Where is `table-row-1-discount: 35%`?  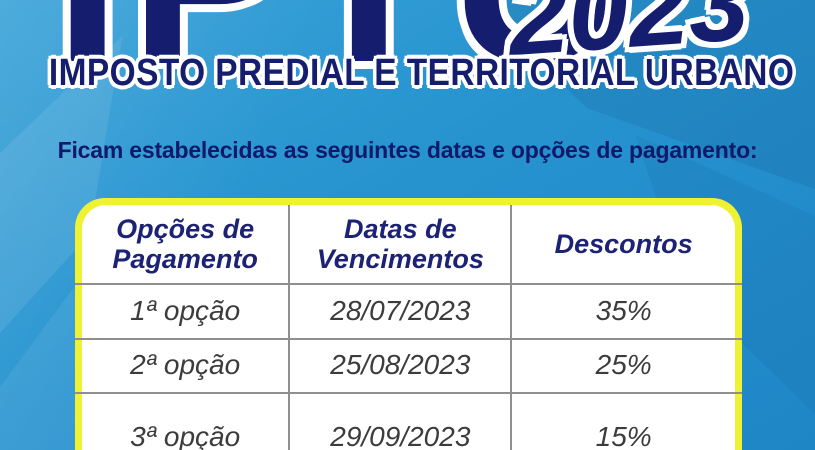
table-row-1-discount: 35% is located at coordinates (623, 310).